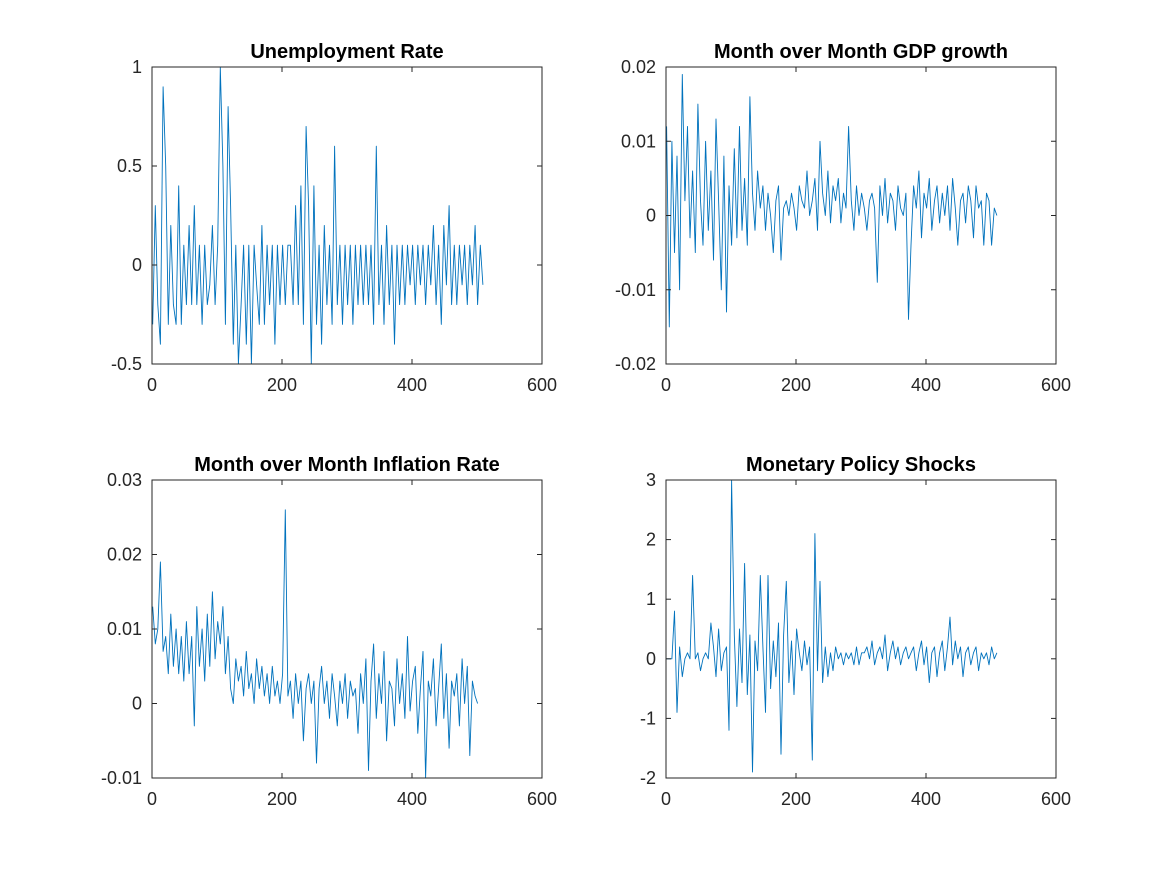  Describe the element at coordinates (861, 465) in the screenshot. I see `chart-title: Monetary Policy Shocks` at that location.